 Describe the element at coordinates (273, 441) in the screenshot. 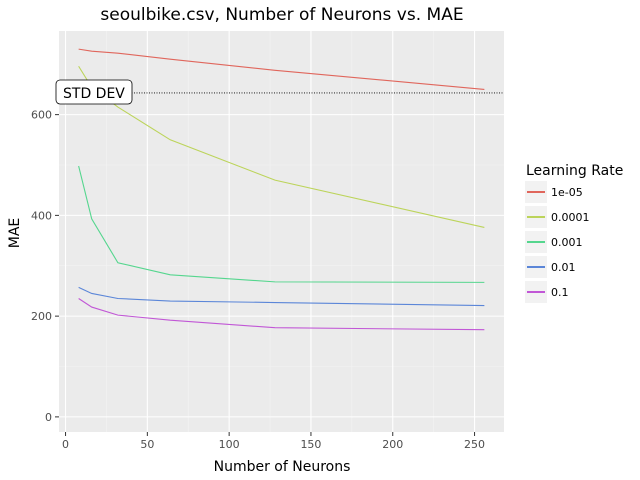

I see `x-axis: 0 50 100 150 200 250` at that location.